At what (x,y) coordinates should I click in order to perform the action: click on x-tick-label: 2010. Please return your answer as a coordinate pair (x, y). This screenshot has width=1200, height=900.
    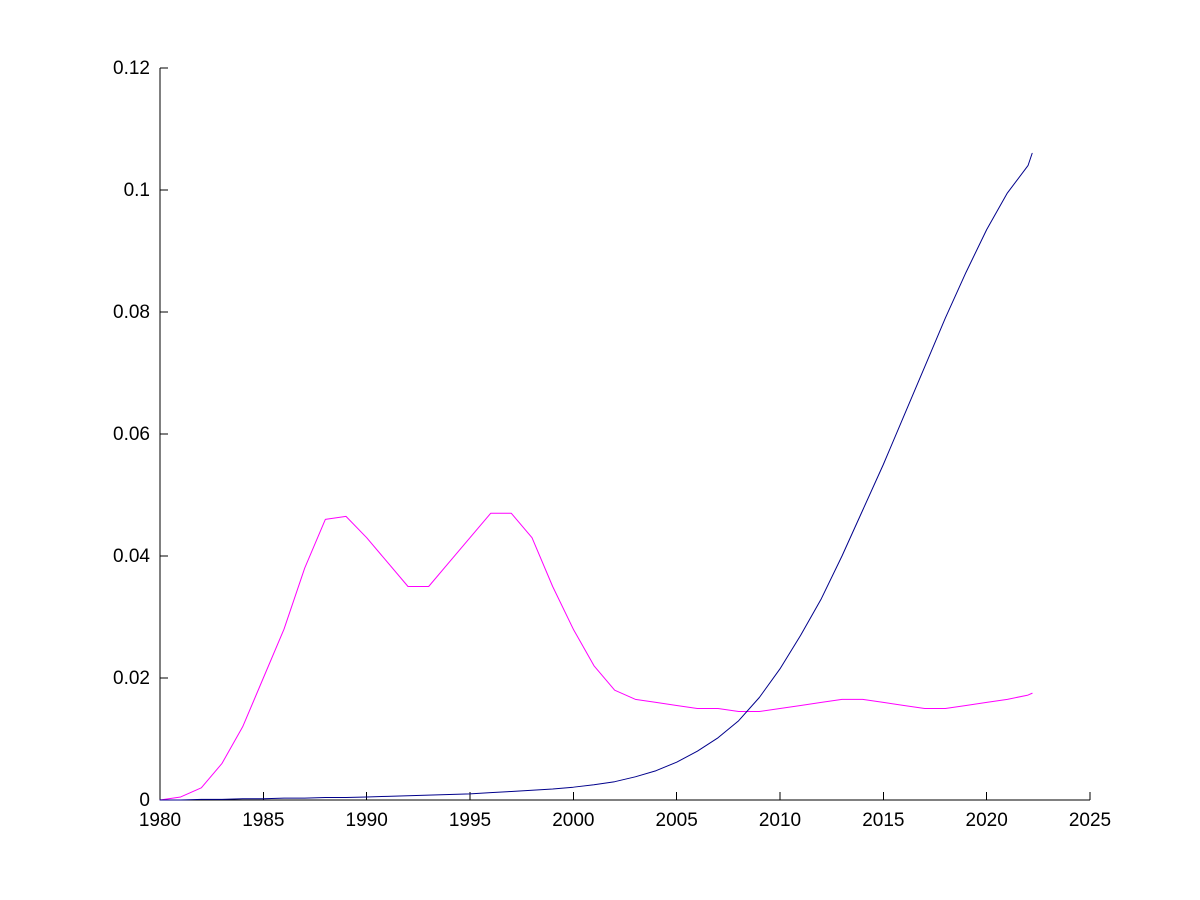
    Looking at the image, I should click on (780, 820).